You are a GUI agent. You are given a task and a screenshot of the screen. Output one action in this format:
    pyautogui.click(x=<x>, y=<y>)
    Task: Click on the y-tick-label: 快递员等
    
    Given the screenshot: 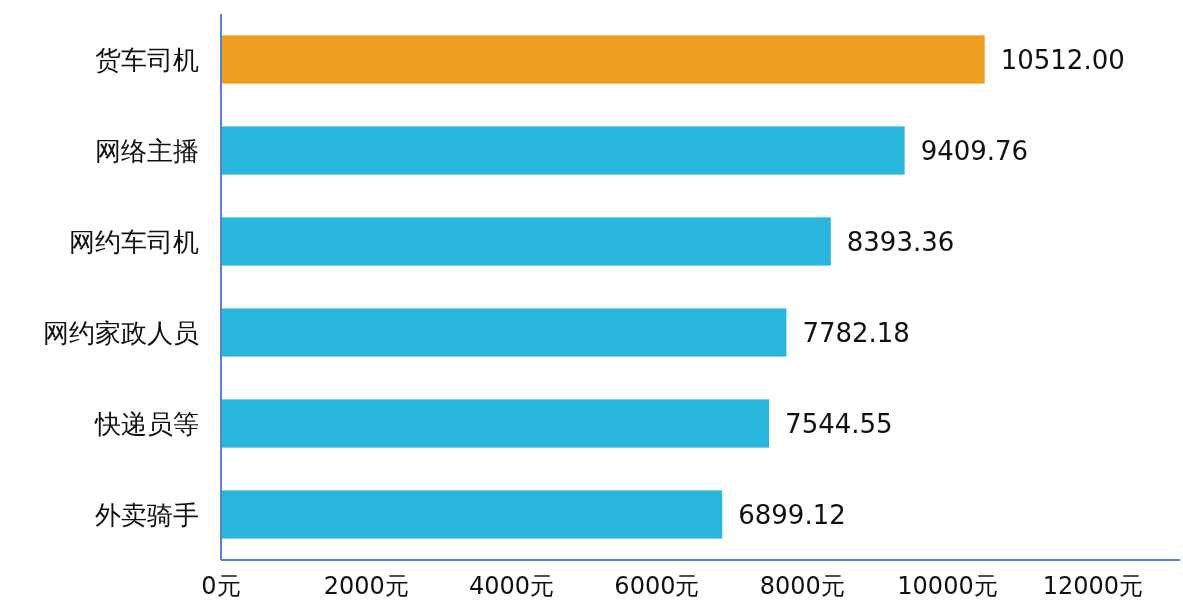 What is the action you would take?
    pyautogui.click(x=146, y=423)
    